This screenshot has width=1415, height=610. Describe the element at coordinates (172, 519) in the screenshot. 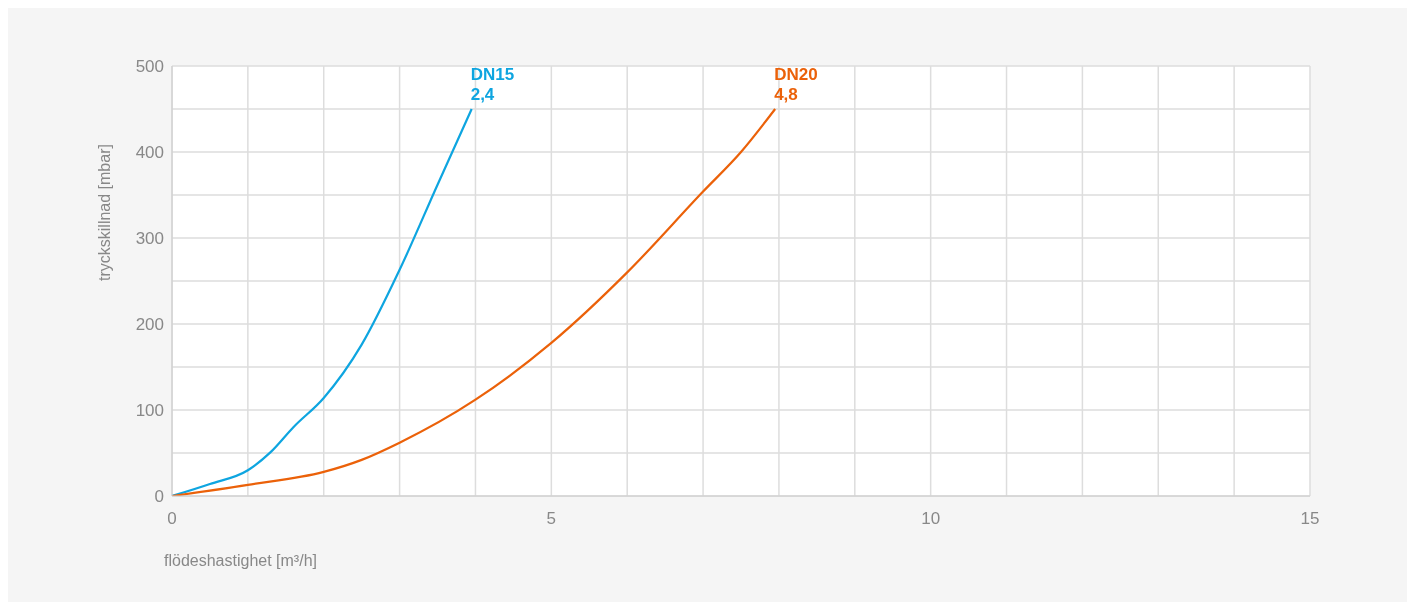

I see `x-tick-label: 0` at that location.